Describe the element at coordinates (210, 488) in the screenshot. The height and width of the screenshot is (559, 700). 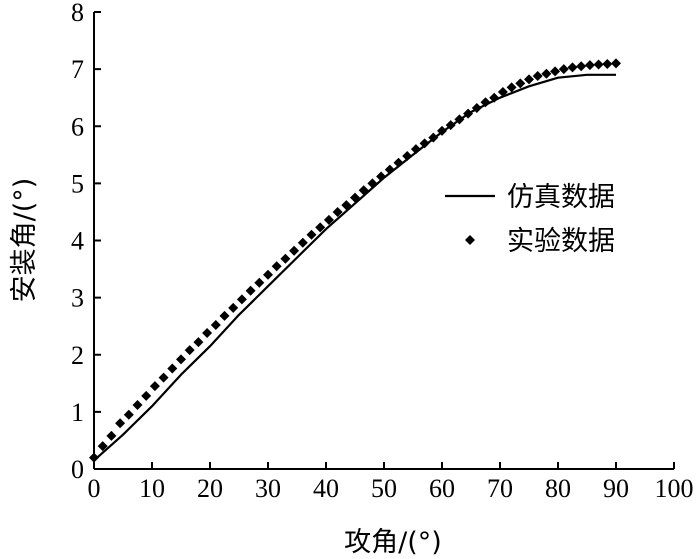
I see `x-tick-label: 20` at that location.